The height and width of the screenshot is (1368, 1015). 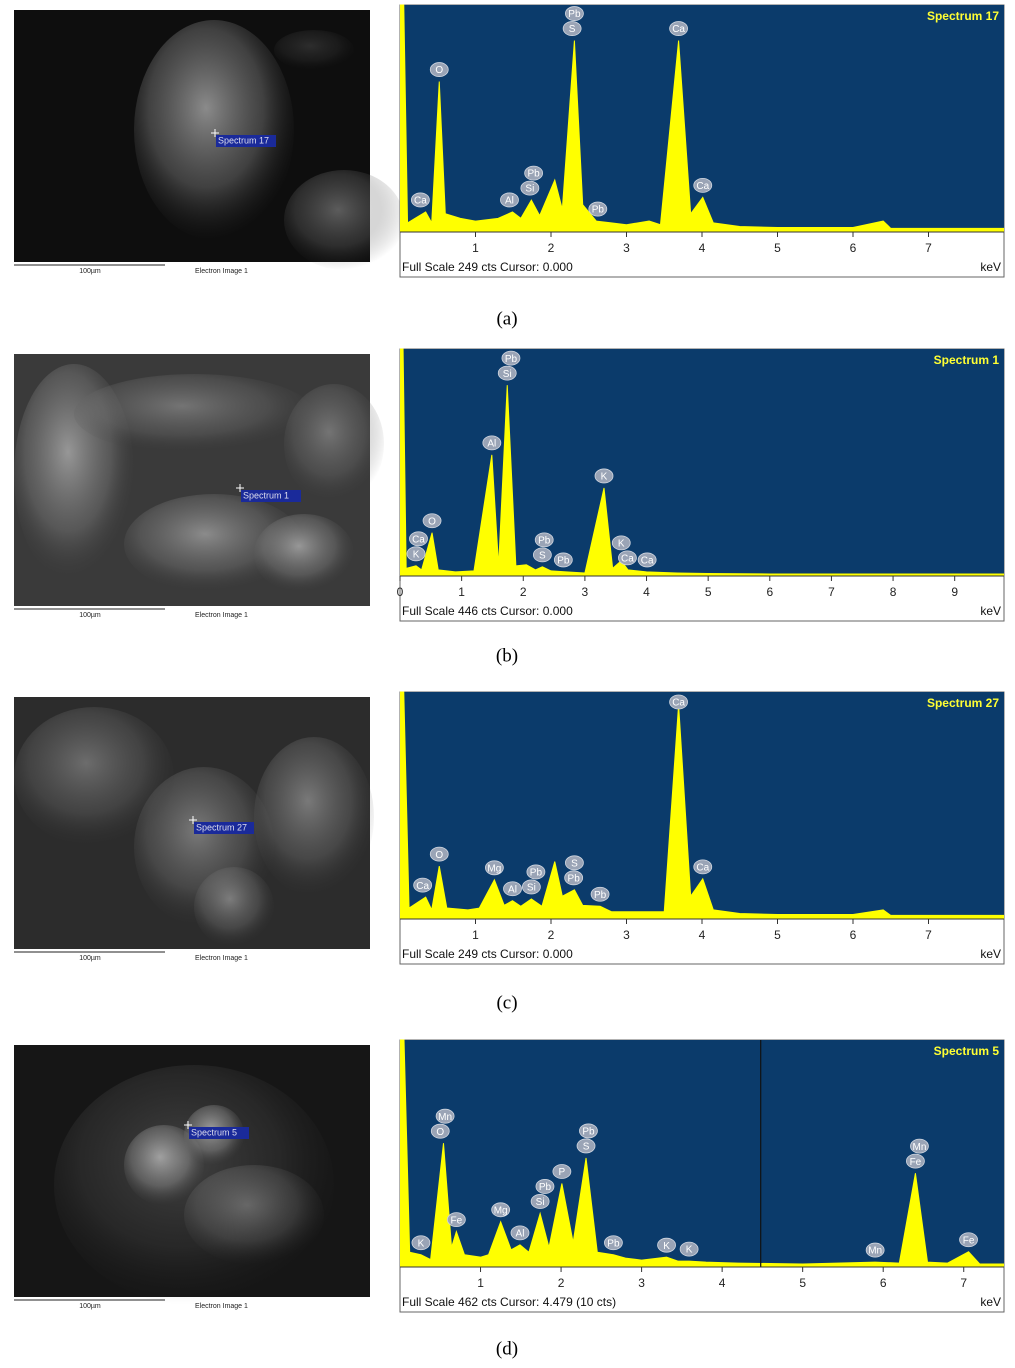 What do you see at coordinates (487, 611) in the screenshot?
I see `footer: Full Scale 446 cts Cursor: 0.000` at bounding box center [487, 611].